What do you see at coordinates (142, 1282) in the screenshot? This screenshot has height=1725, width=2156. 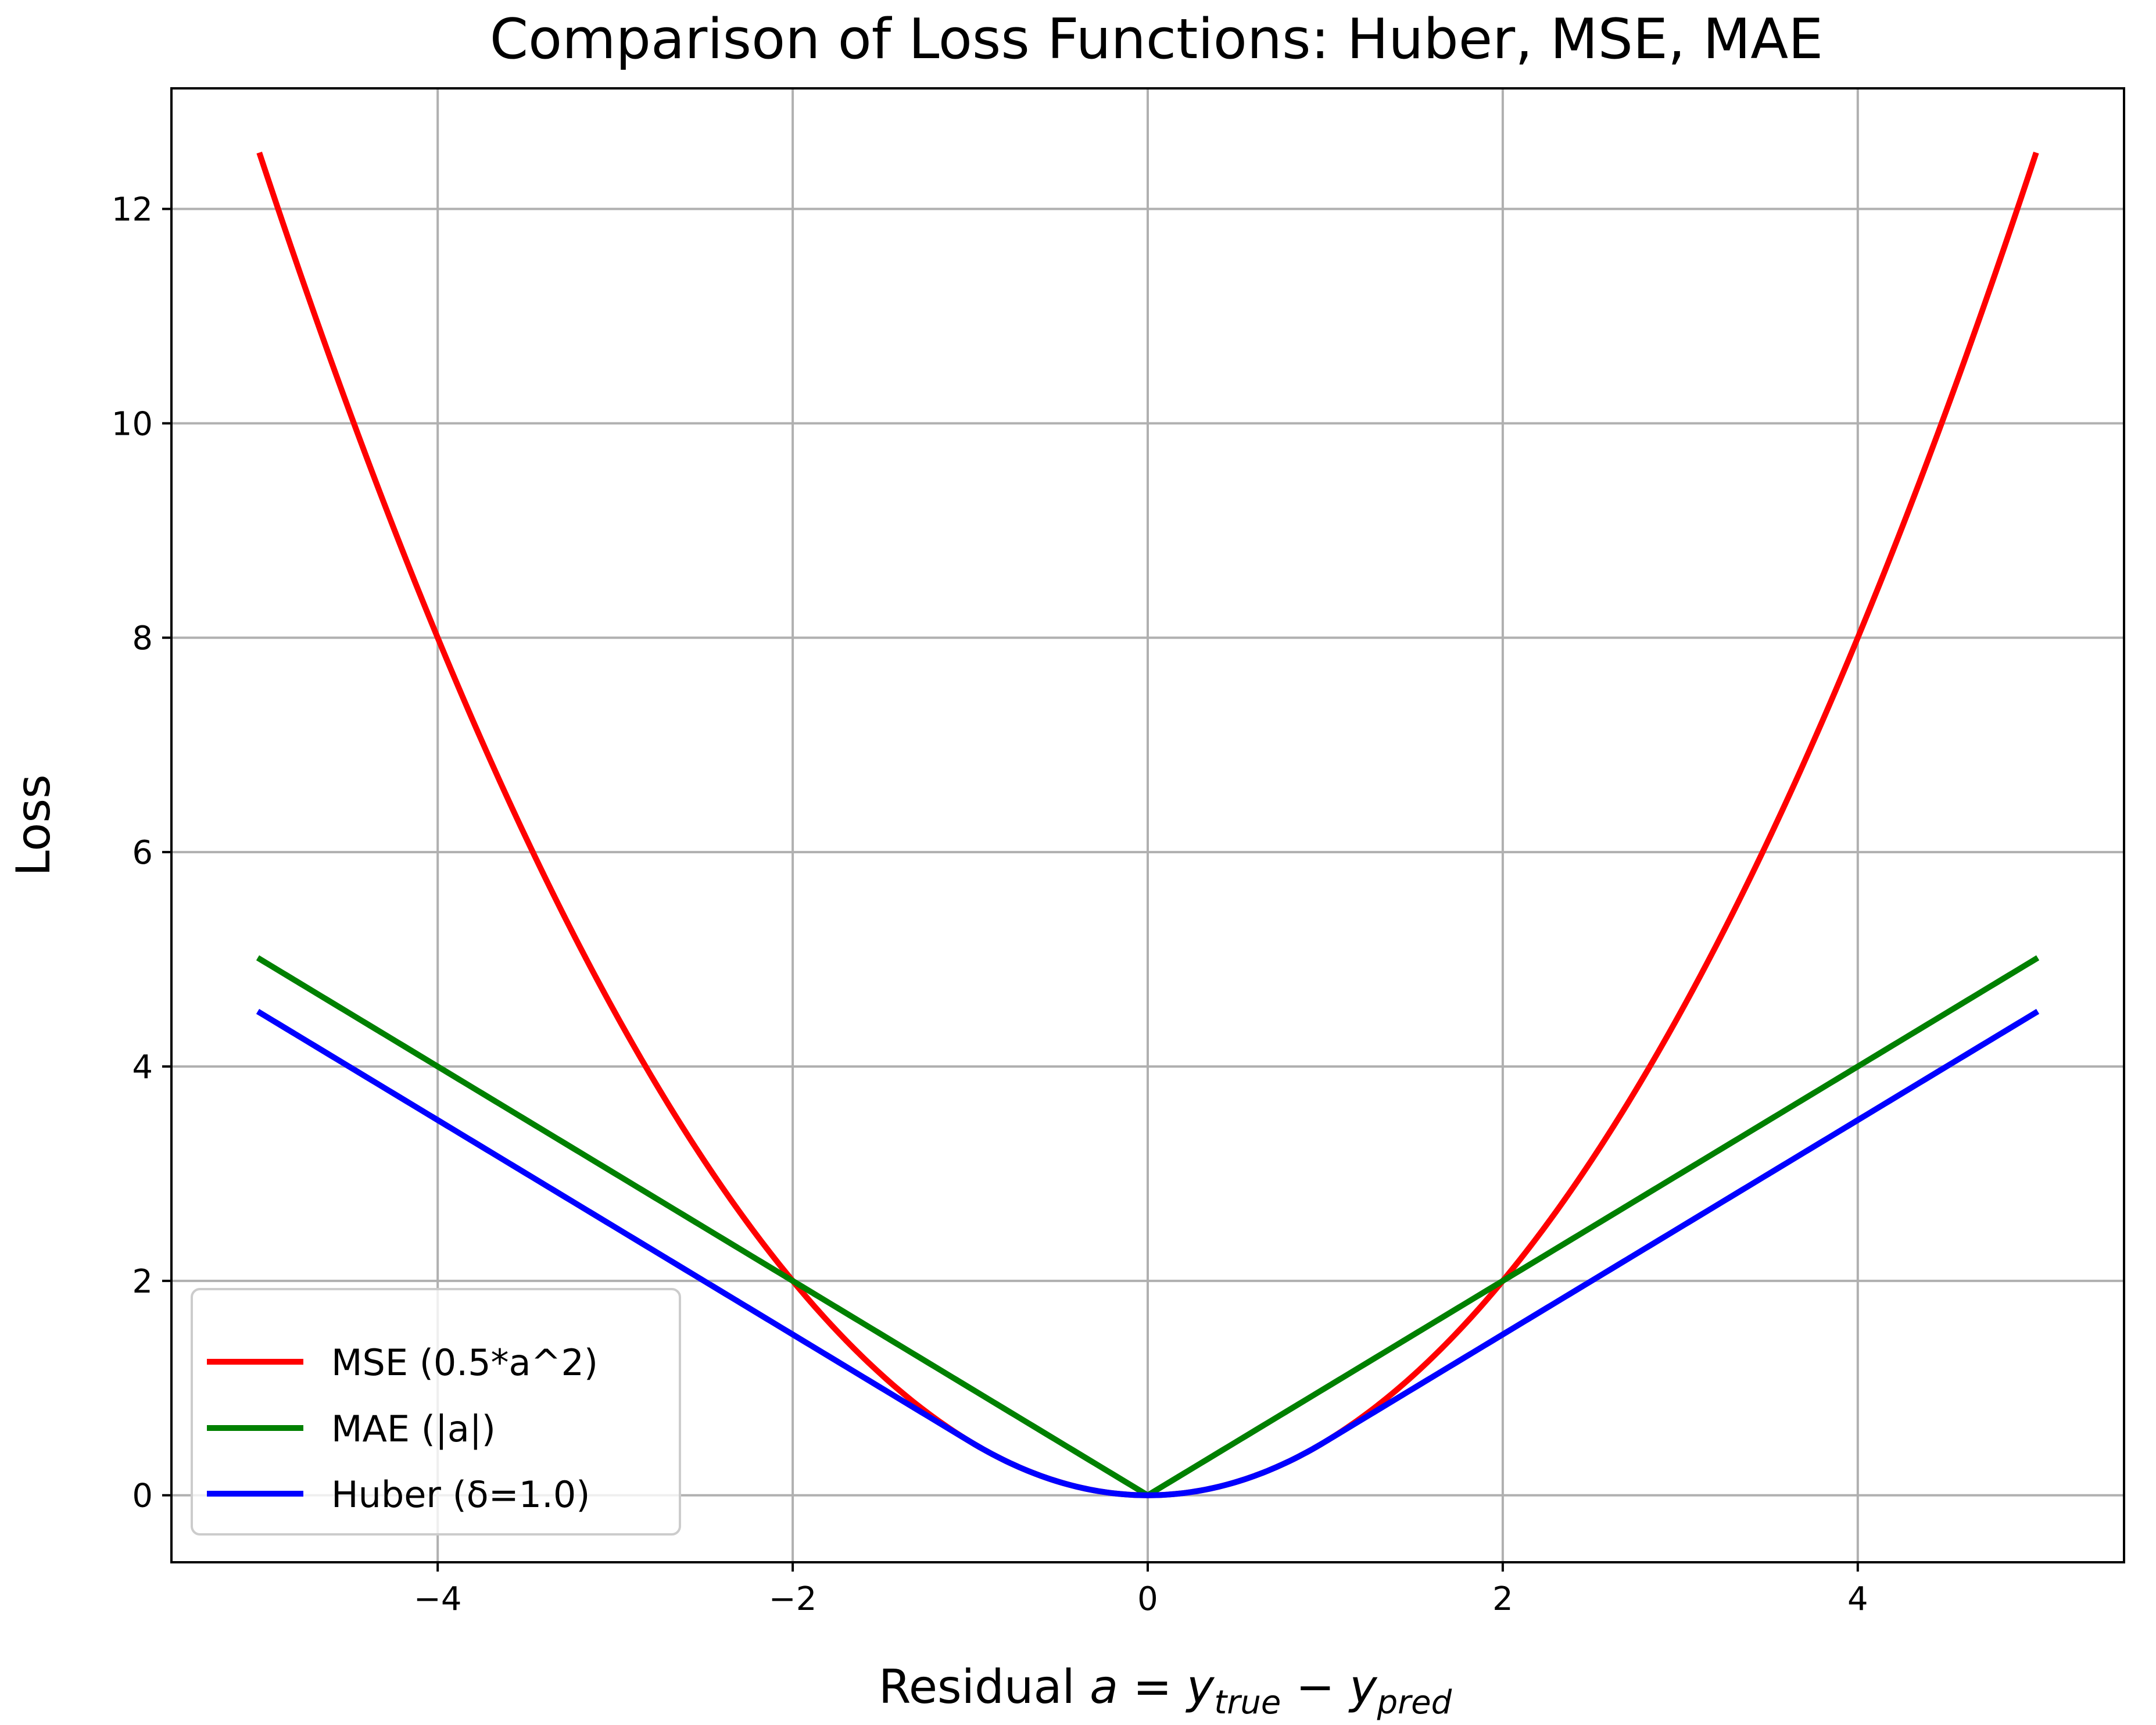 I see `y-tick-label: 2` at bounding box center [142, 1282].